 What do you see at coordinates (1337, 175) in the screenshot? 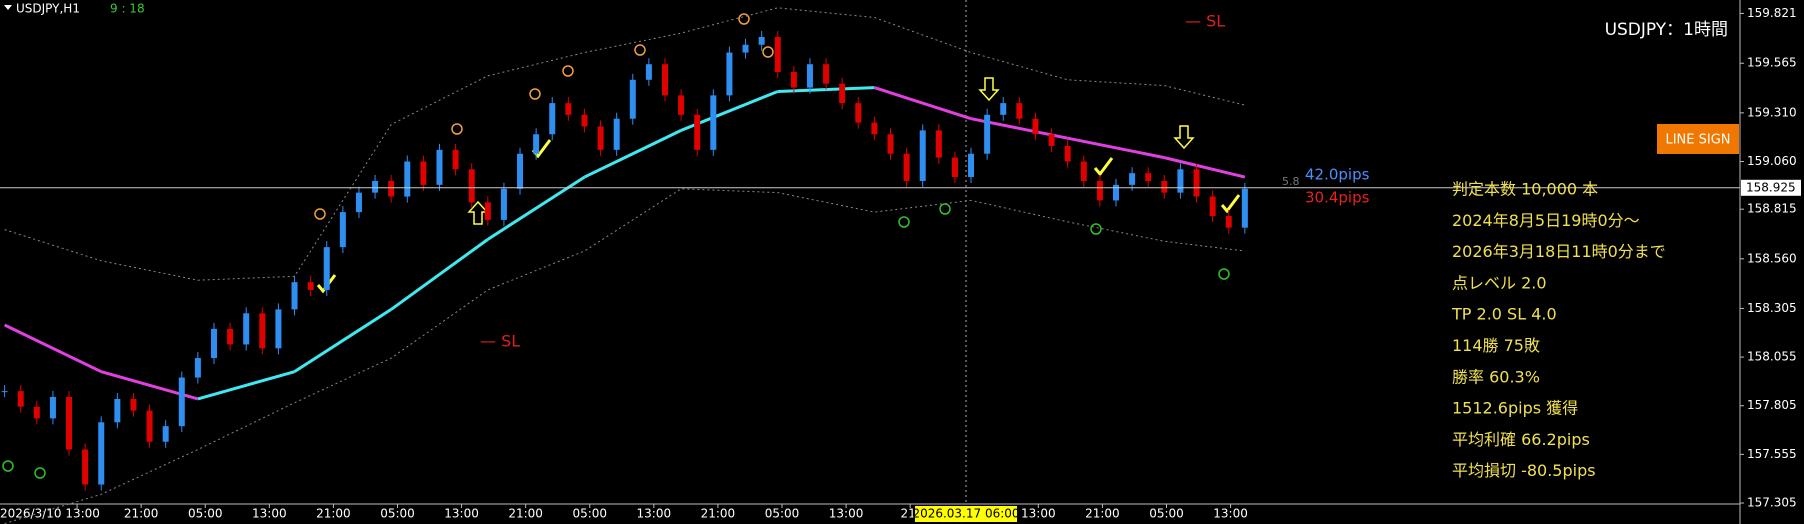
I see `pips-label: 42.0pips` at bounding box center [1337, 175].